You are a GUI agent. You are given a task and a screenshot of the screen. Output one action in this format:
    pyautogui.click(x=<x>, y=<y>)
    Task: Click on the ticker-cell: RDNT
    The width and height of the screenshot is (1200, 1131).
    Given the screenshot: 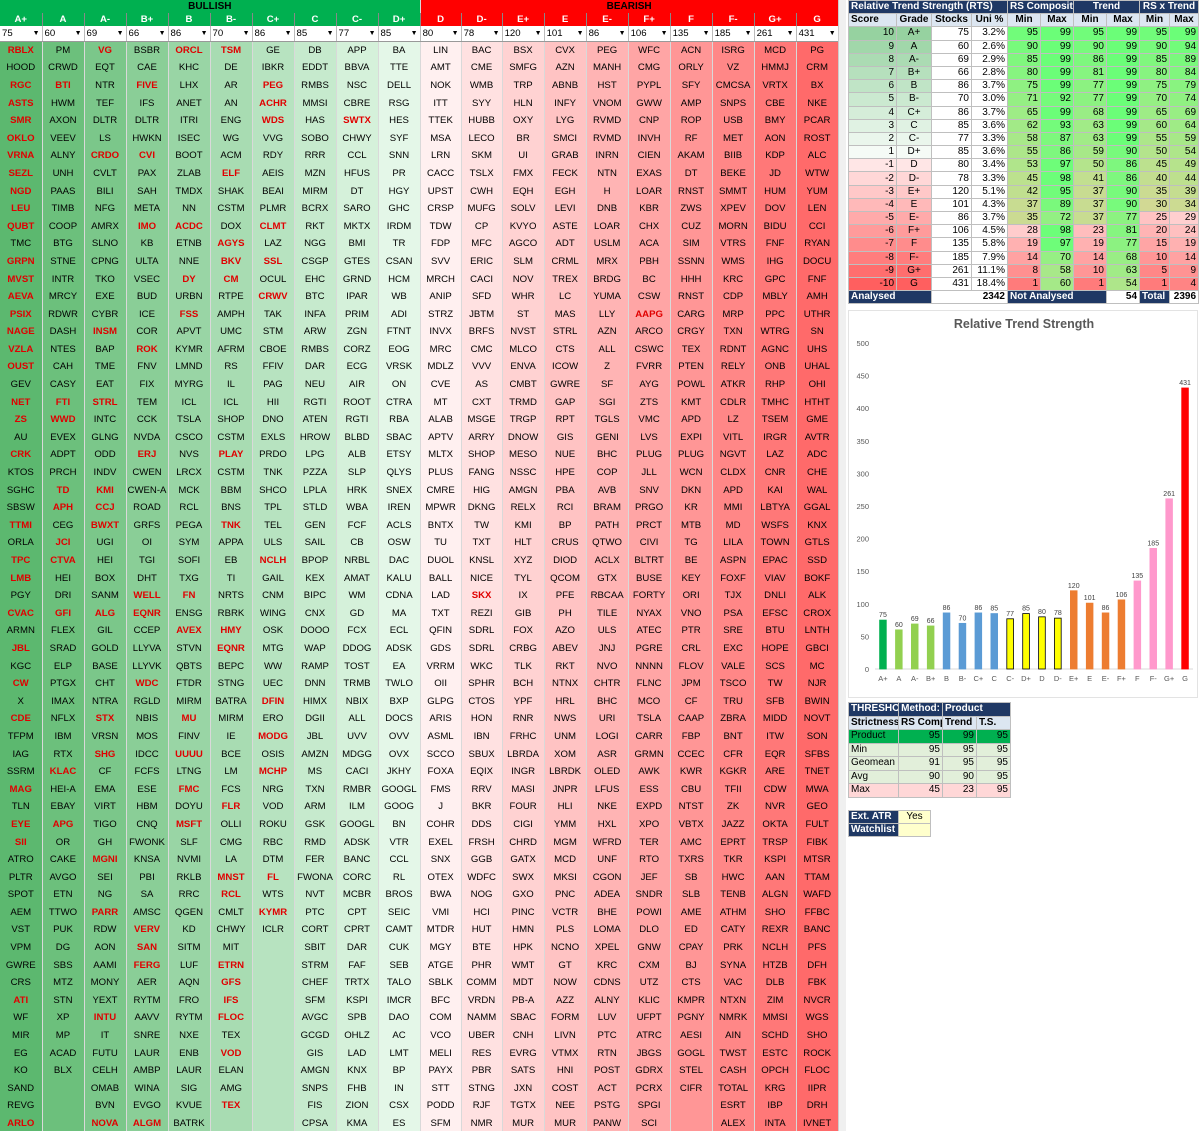 What is the action you would take?
    pyautogui.click(x=733, y=349)
    